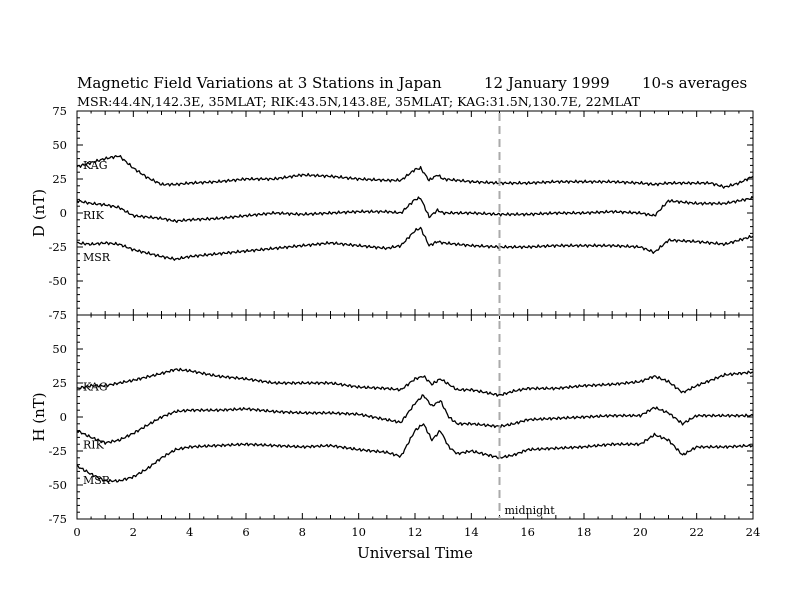 This screenshot has width=792, height=612. I want to click on x-tick-label: 22, so click(696, 532).